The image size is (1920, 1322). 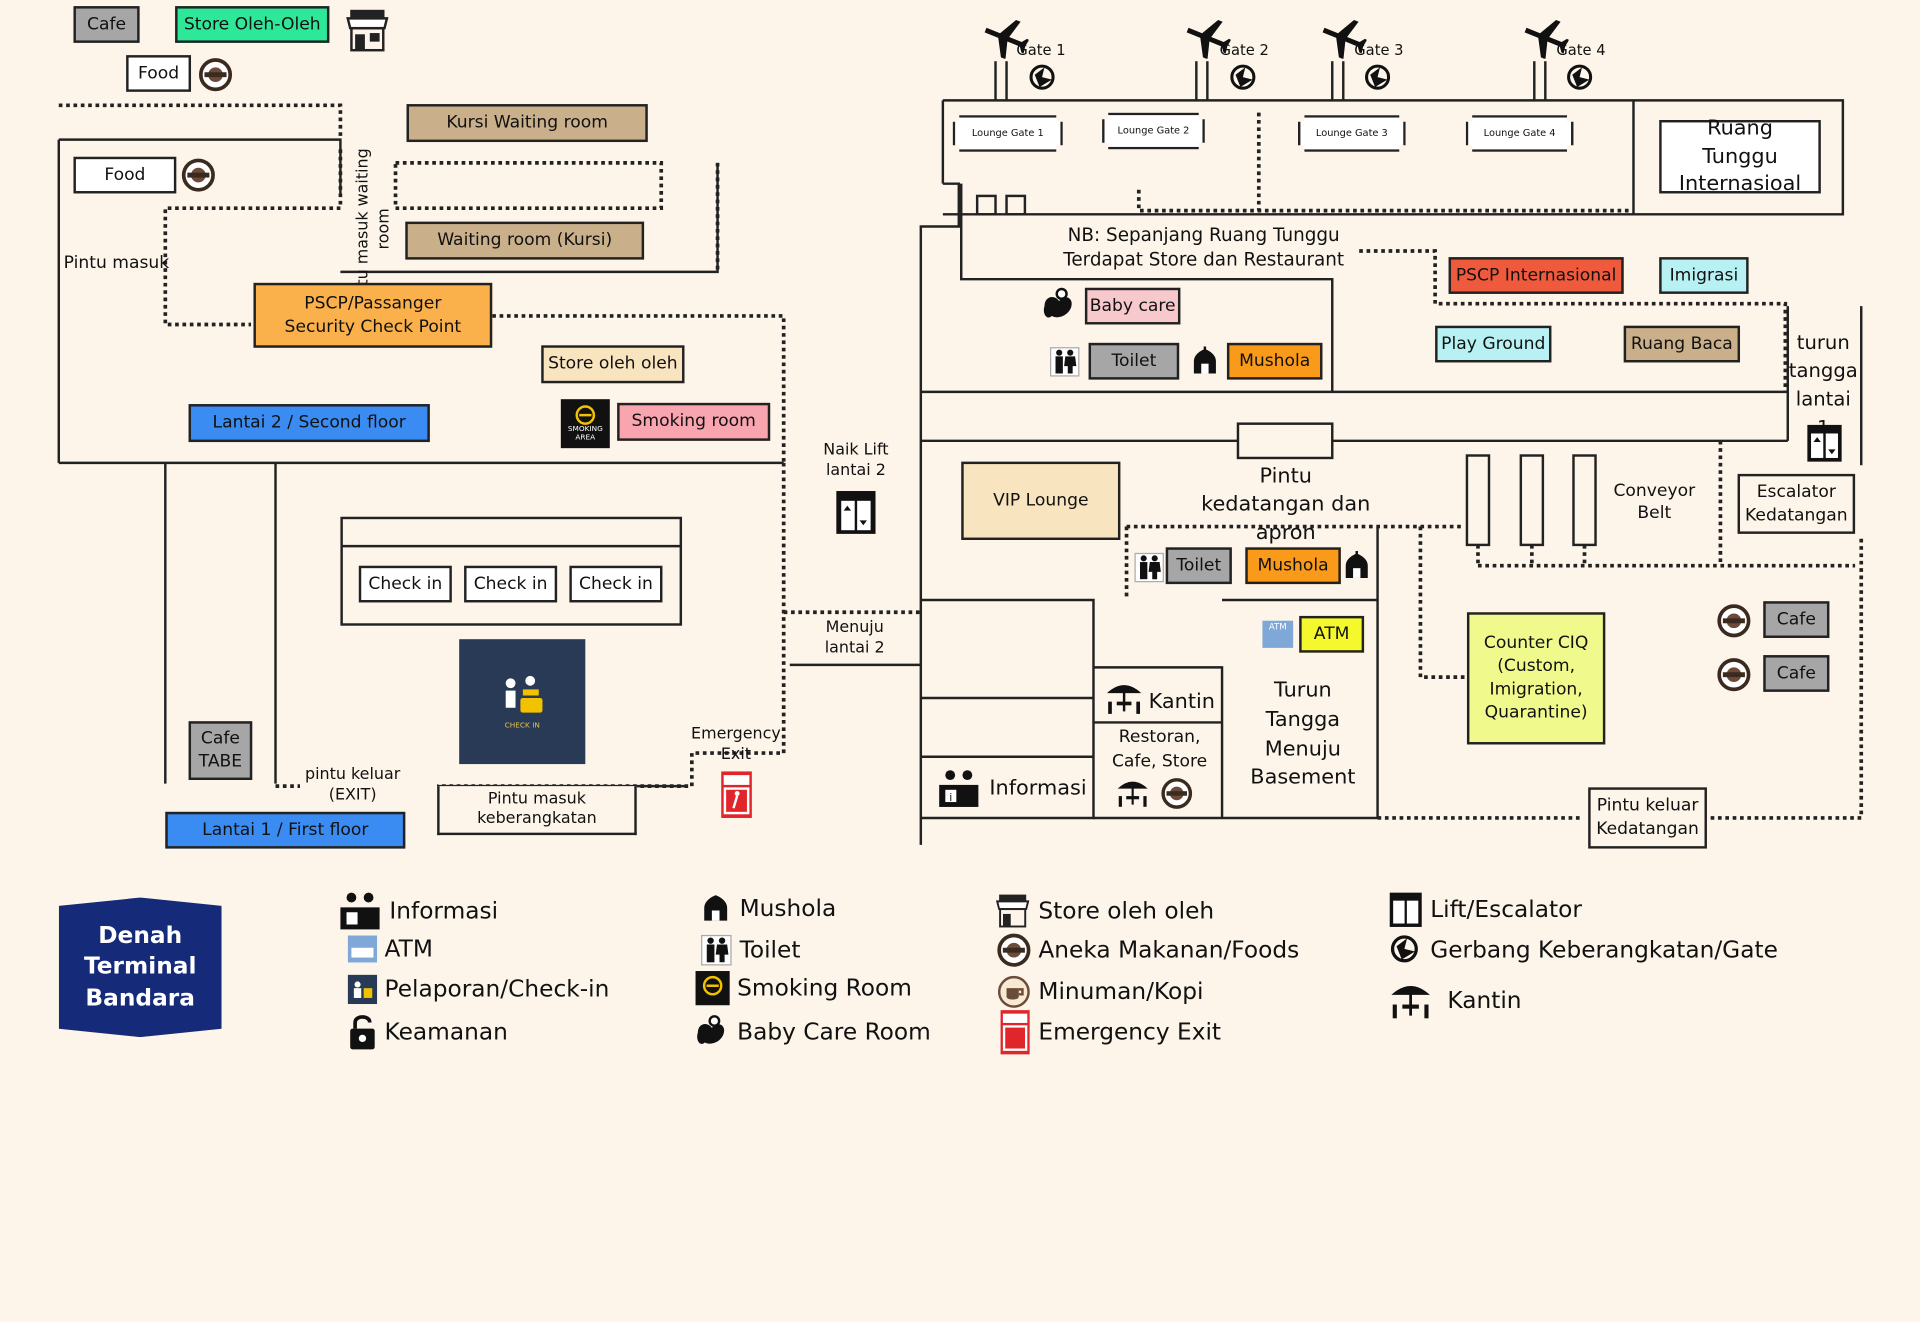 I want to click on legend-label: Minuman/Kopi, so click(x=1121, y=992).